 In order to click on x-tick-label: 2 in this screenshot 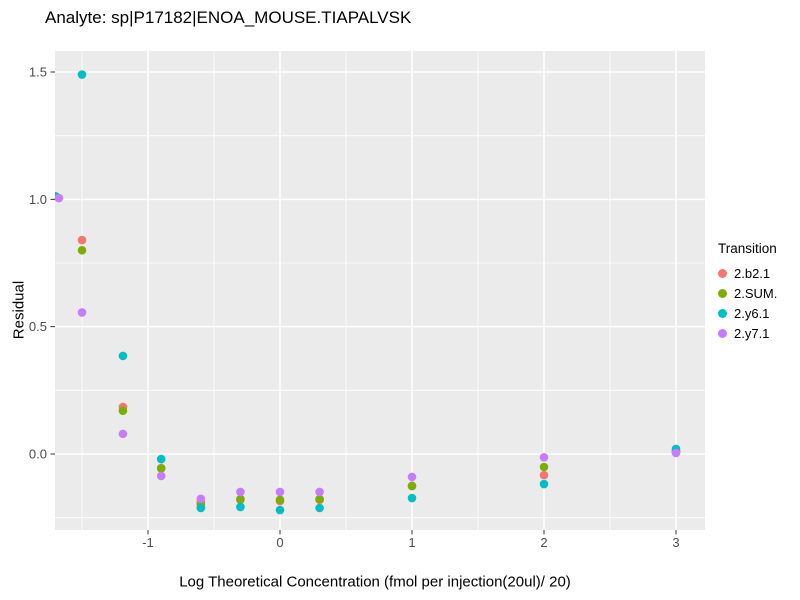, I will do `click(543, 542)`.